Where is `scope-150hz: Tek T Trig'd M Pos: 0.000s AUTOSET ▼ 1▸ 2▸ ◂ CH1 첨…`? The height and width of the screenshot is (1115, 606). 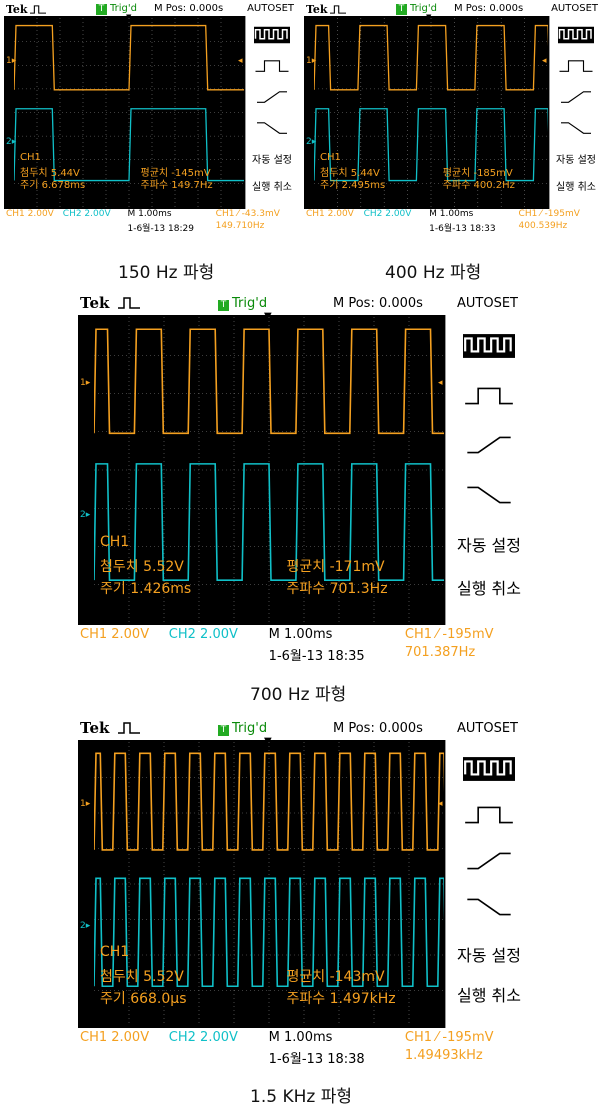 scope-150hz: Tek T Trig'd M Pos: 0.000s AUTOSET ▼ 1▸ 2▸ ◂ CH1 첨… is located at coordinates (151, 118).